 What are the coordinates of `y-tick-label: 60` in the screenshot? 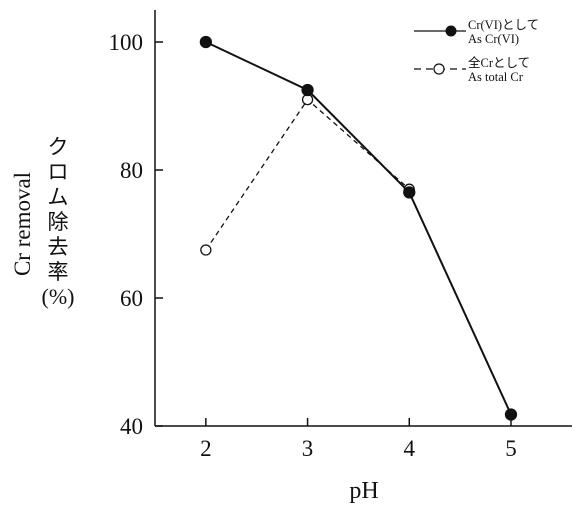 It's located at (131, 298).